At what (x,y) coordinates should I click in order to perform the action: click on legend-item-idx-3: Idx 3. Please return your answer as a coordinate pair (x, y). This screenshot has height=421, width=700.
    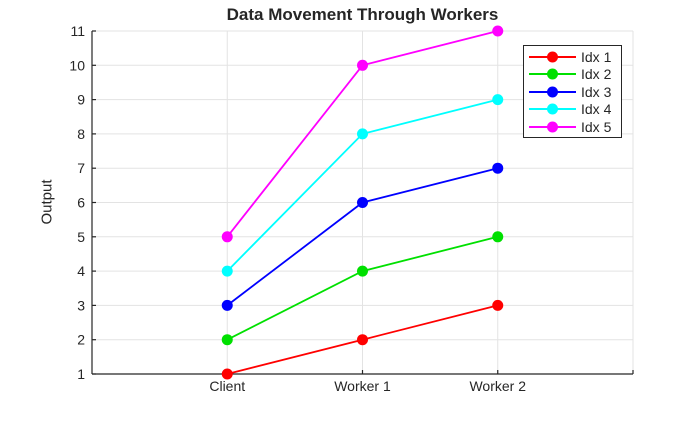
    Looking at the image, I should click on (575, 92).